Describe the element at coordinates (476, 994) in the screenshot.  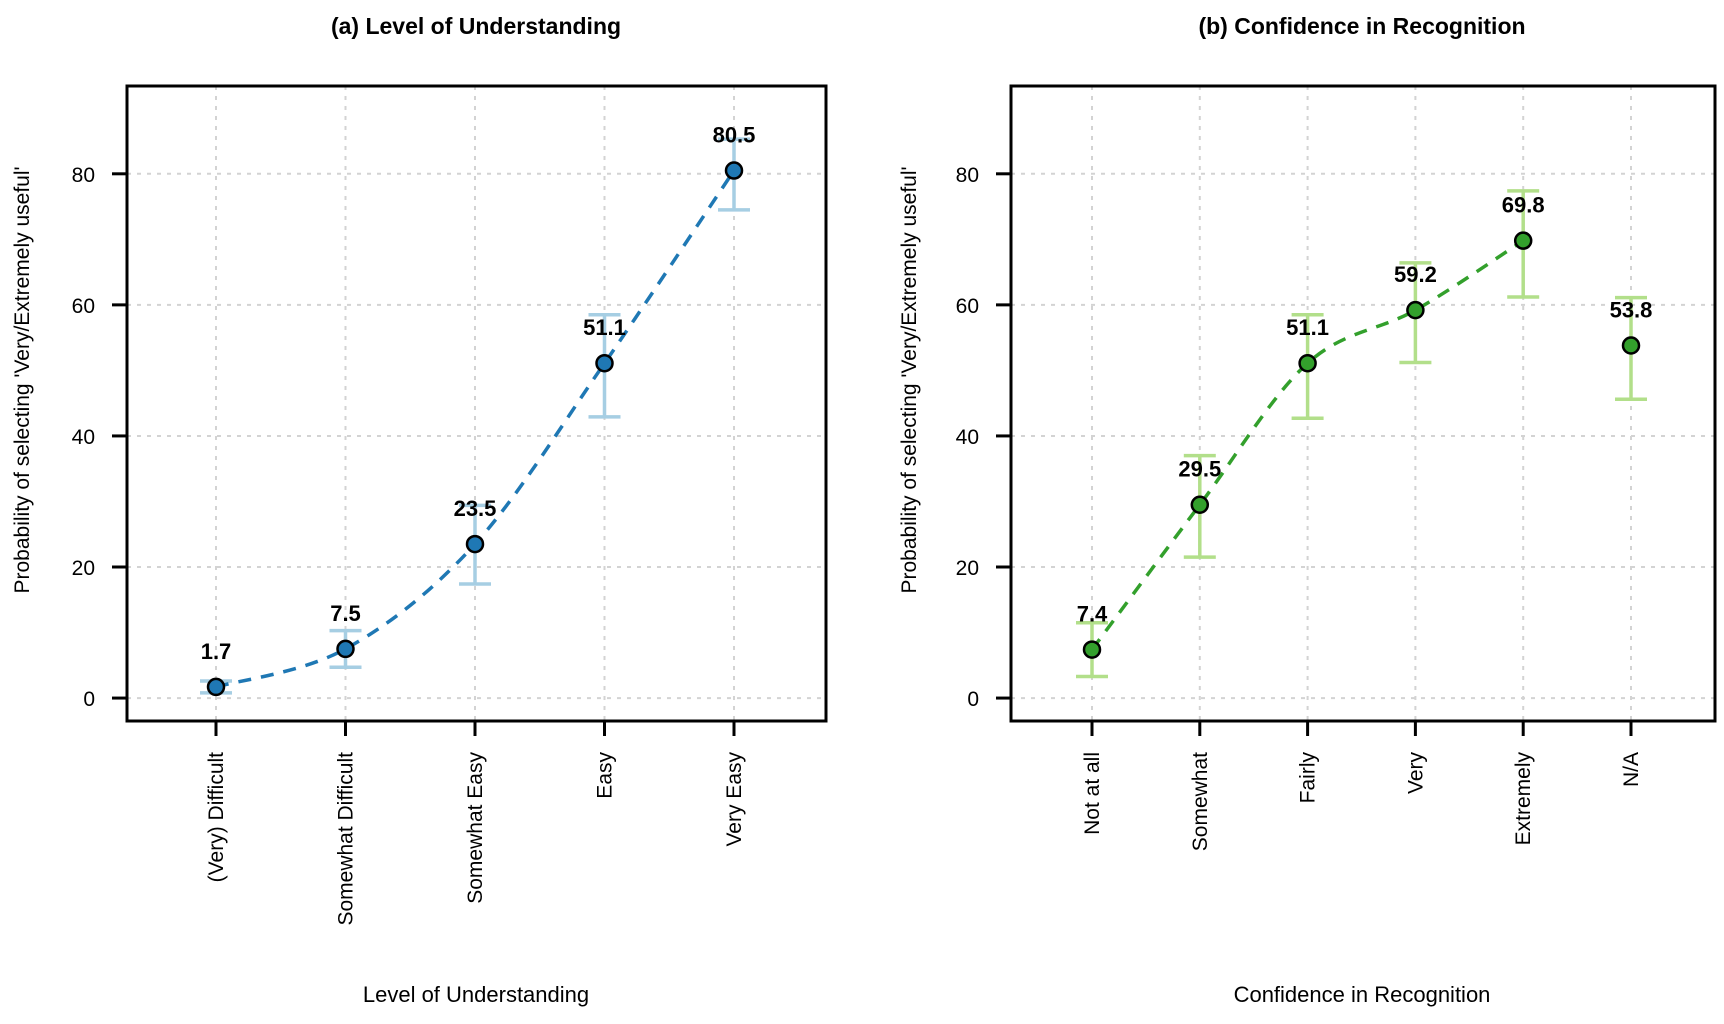
I see `panel-a-x-axis-title: Level of Understanding` at that location.